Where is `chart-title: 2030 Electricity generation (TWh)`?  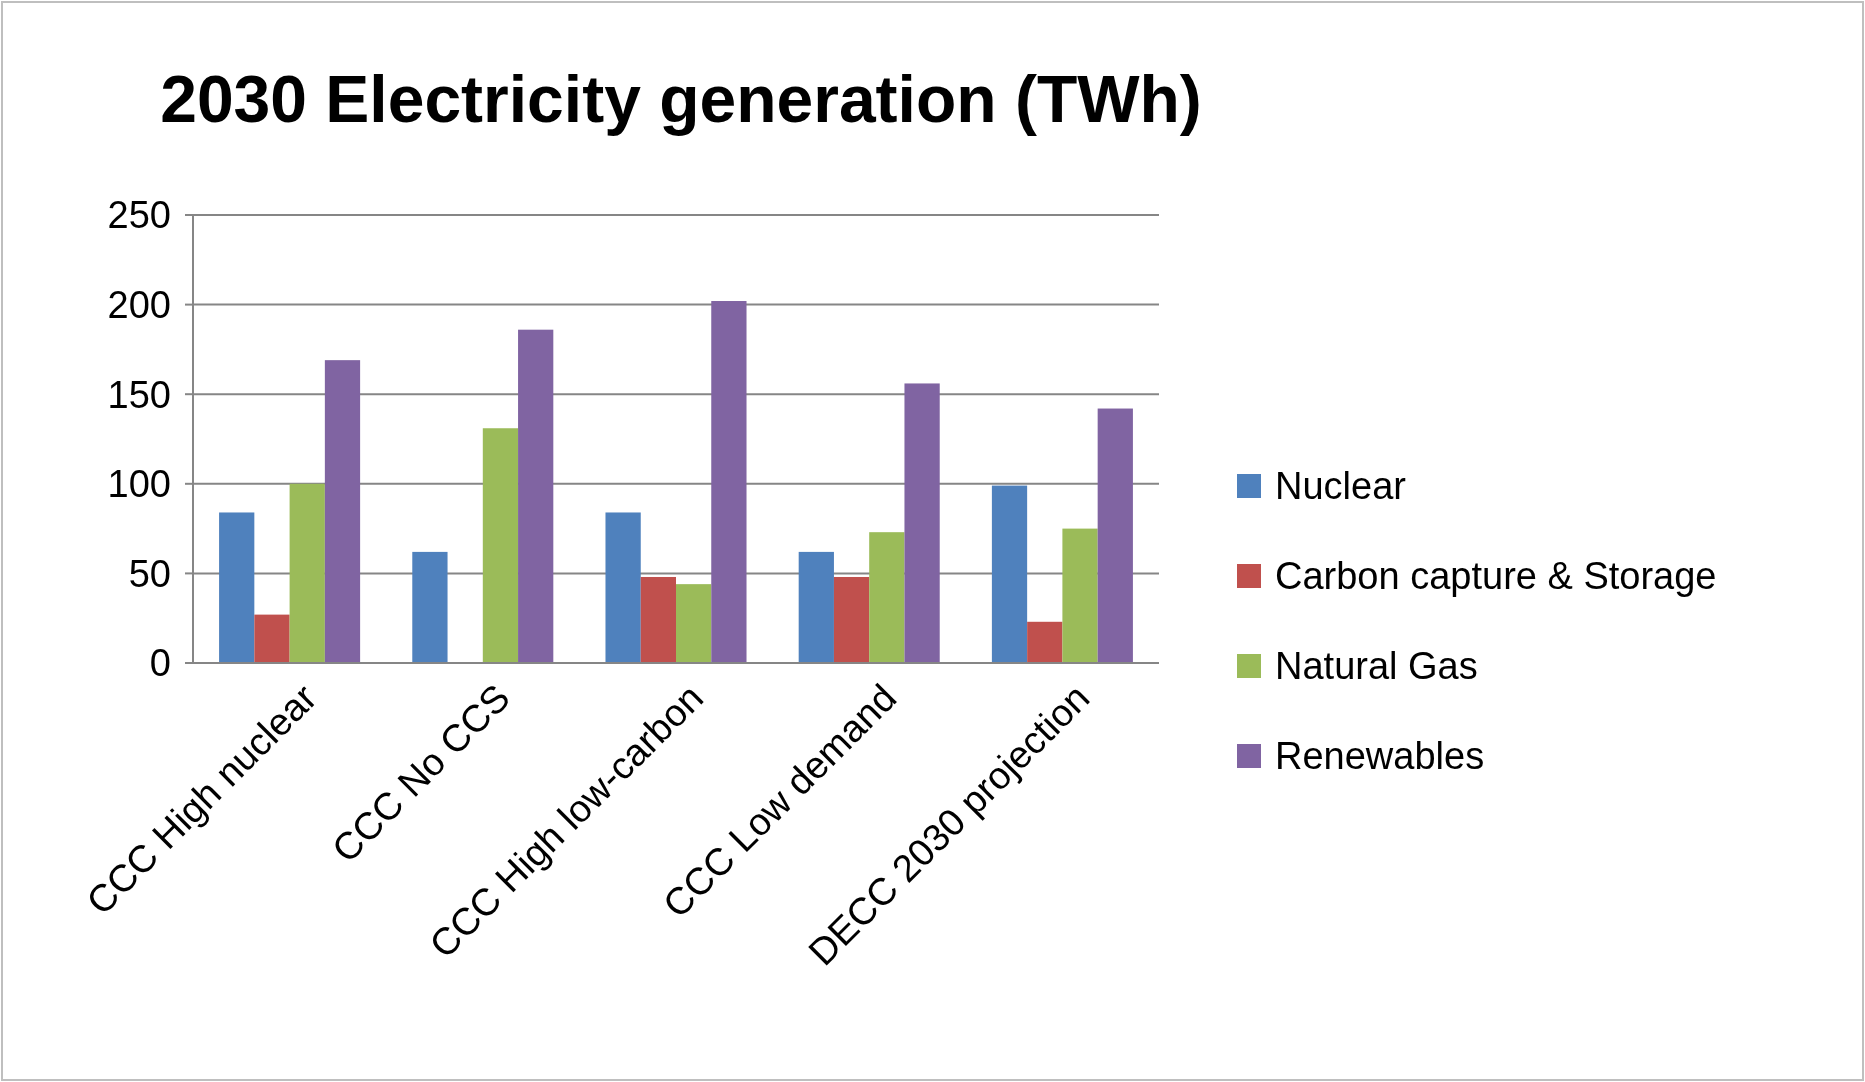 chart-title: 2030 Electricity generation (TWh) is located at coordinates (681, 99).